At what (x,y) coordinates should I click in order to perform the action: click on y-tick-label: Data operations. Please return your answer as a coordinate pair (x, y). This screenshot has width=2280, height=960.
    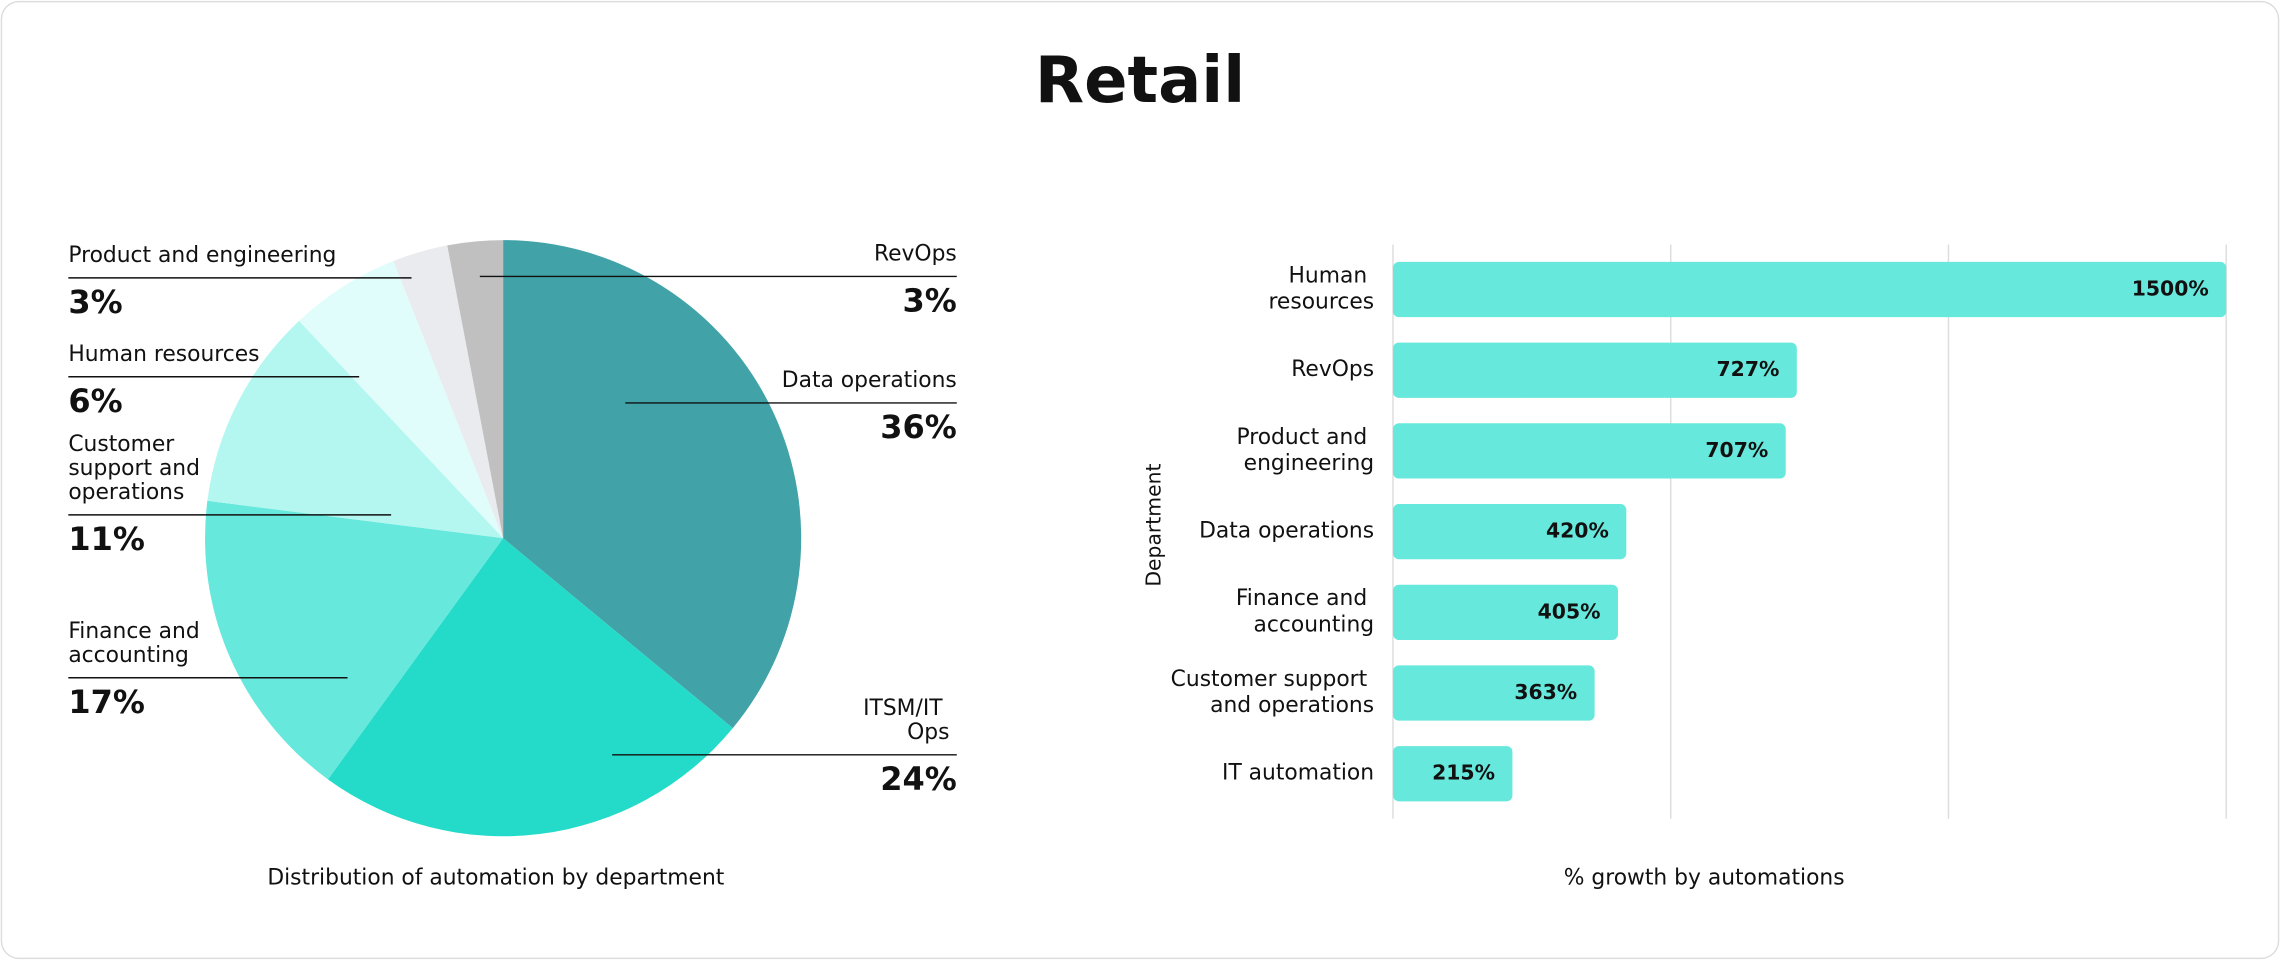
    Looking at the image, I should click on (1286, 531).